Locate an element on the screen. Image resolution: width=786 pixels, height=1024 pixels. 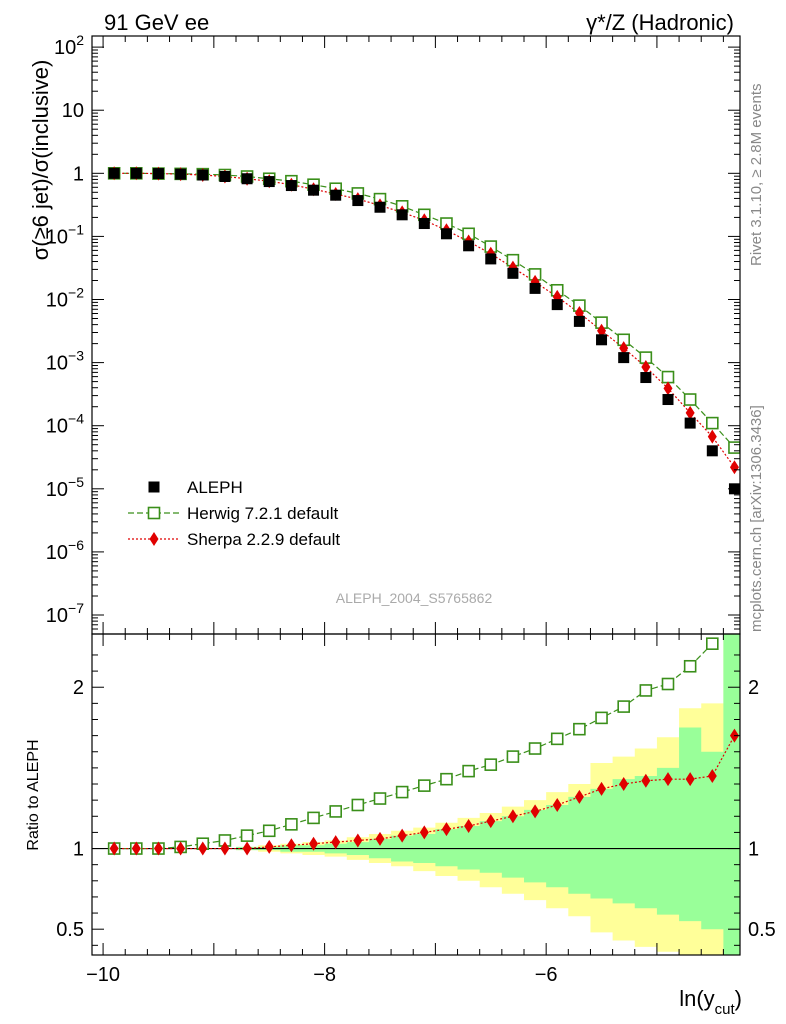
x-tick-label: −10 is located at coordinates (103, 975).